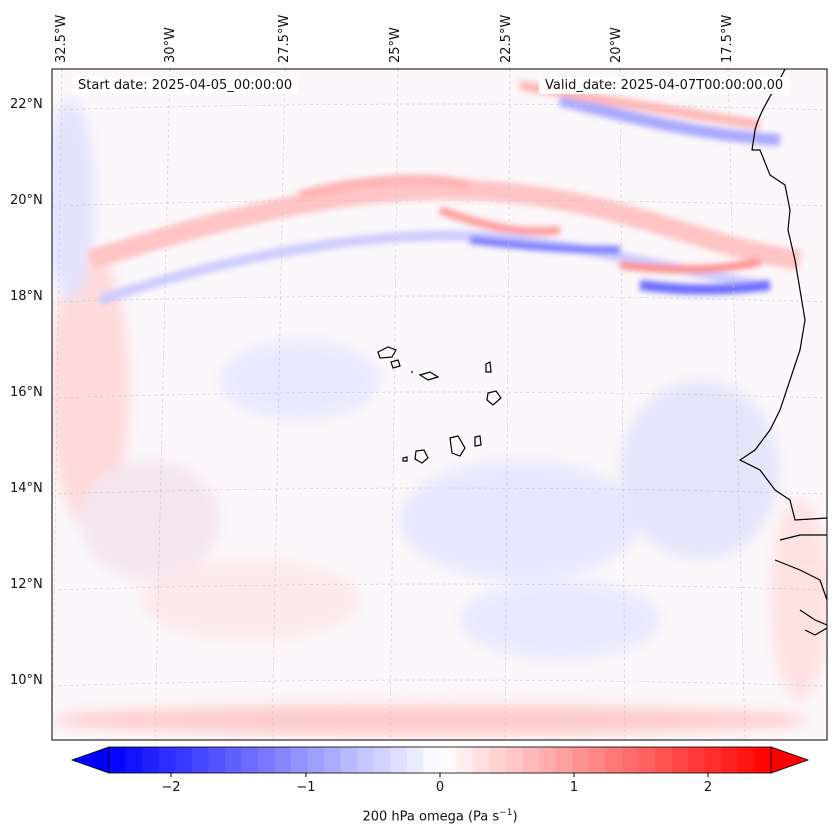 The image size is (837, 839). What do you see at coordinates (26, 488) in the screenshot?
I see `lat-label: 14°N` at bounding box center [26, 488].